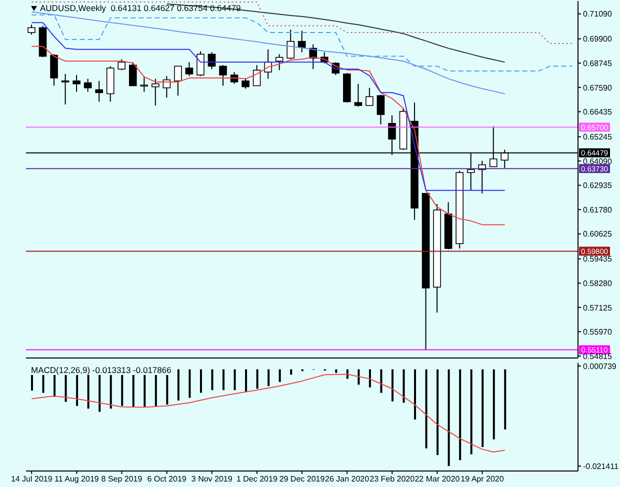  What do you see at coordinates (600, 366) in the screenshot?
I see `y-tick-label: 0.000739` at bounding box center [600, 366].